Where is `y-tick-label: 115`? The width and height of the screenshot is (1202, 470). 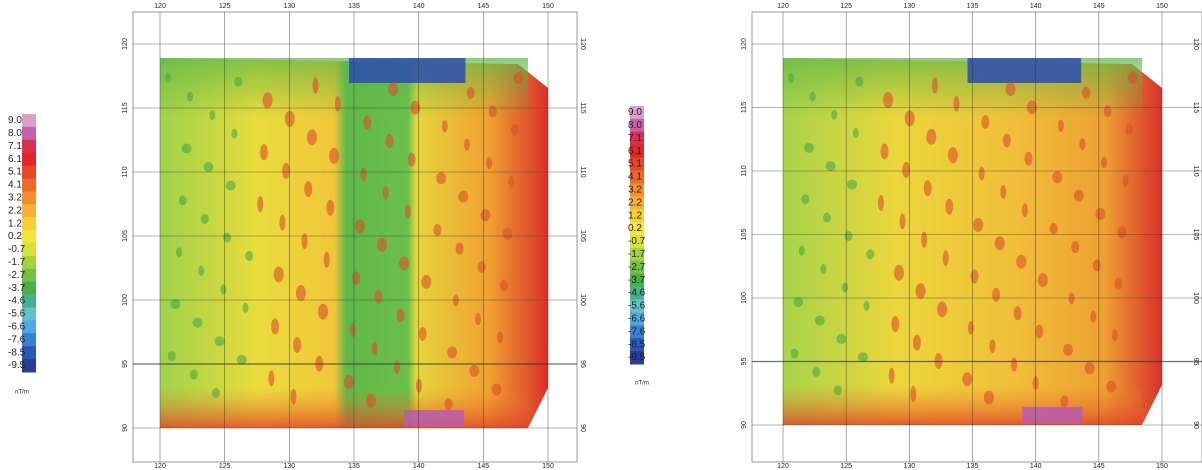 y-tick-label: 115 is located at coordinates (1195, 107).